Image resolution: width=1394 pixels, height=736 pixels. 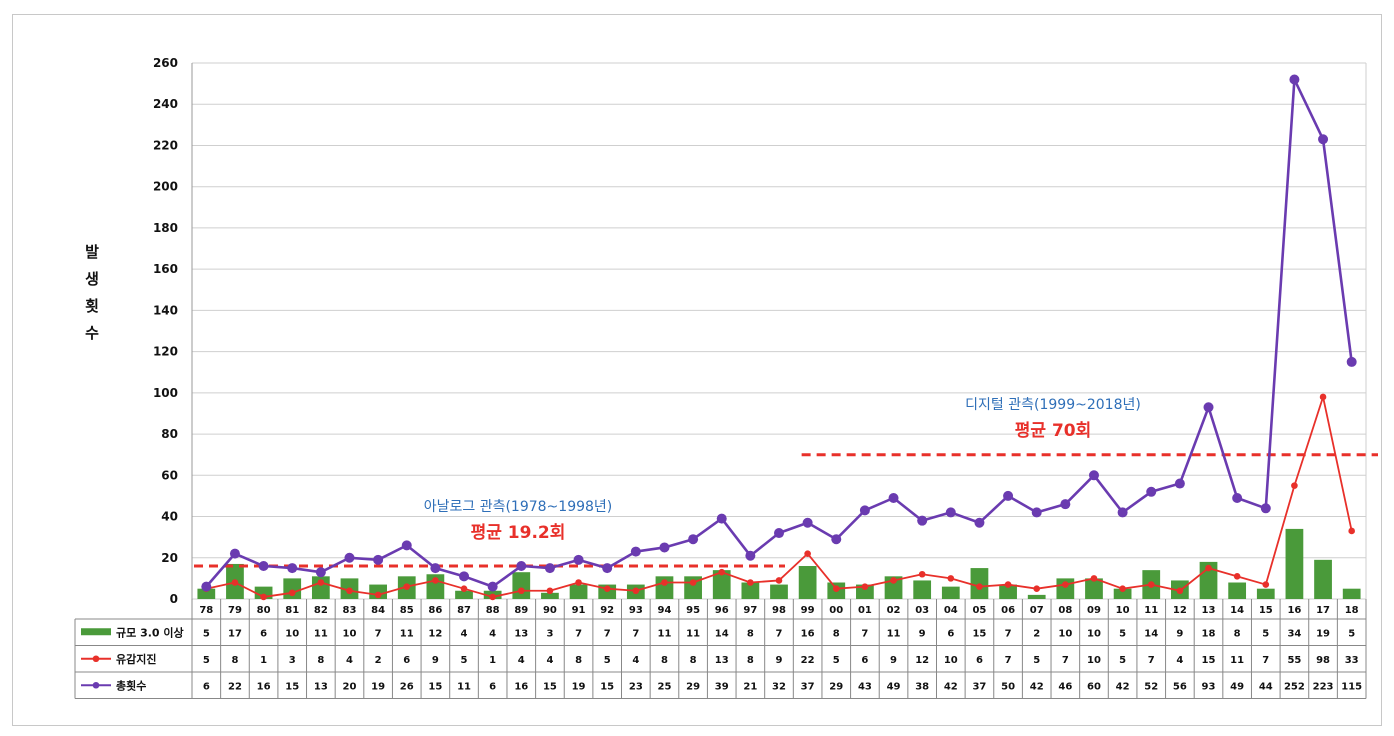 I want to click on table-cell: 93, so click(x=1209, y=686).